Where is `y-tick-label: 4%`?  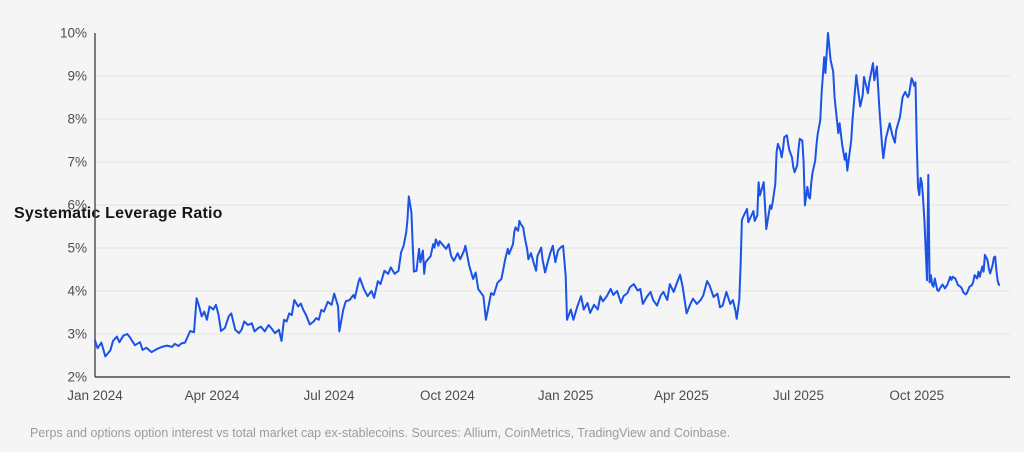 y-tick-label: 4% is located at coordinates (77, 291).